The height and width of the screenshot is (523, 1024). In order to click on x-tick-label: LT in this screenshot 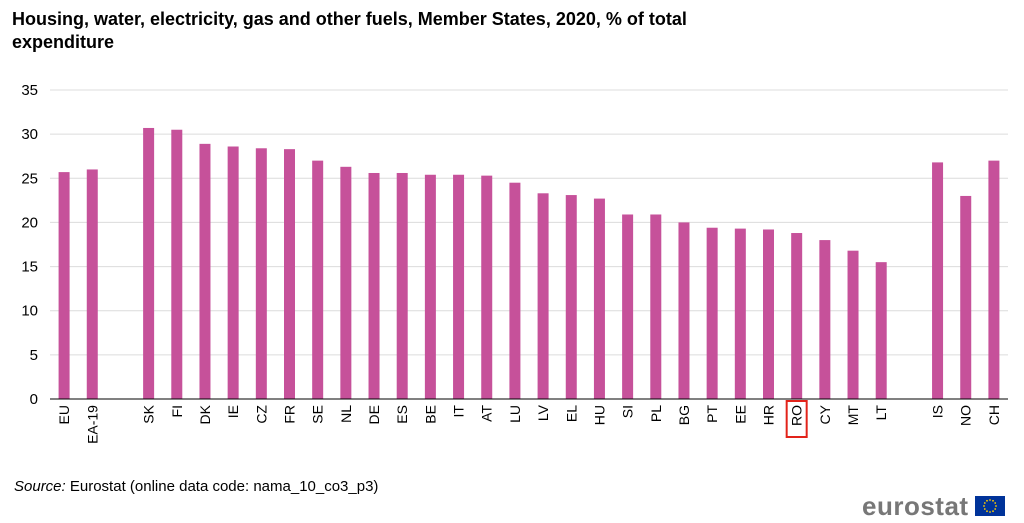, I will do `click(881, 413)`.